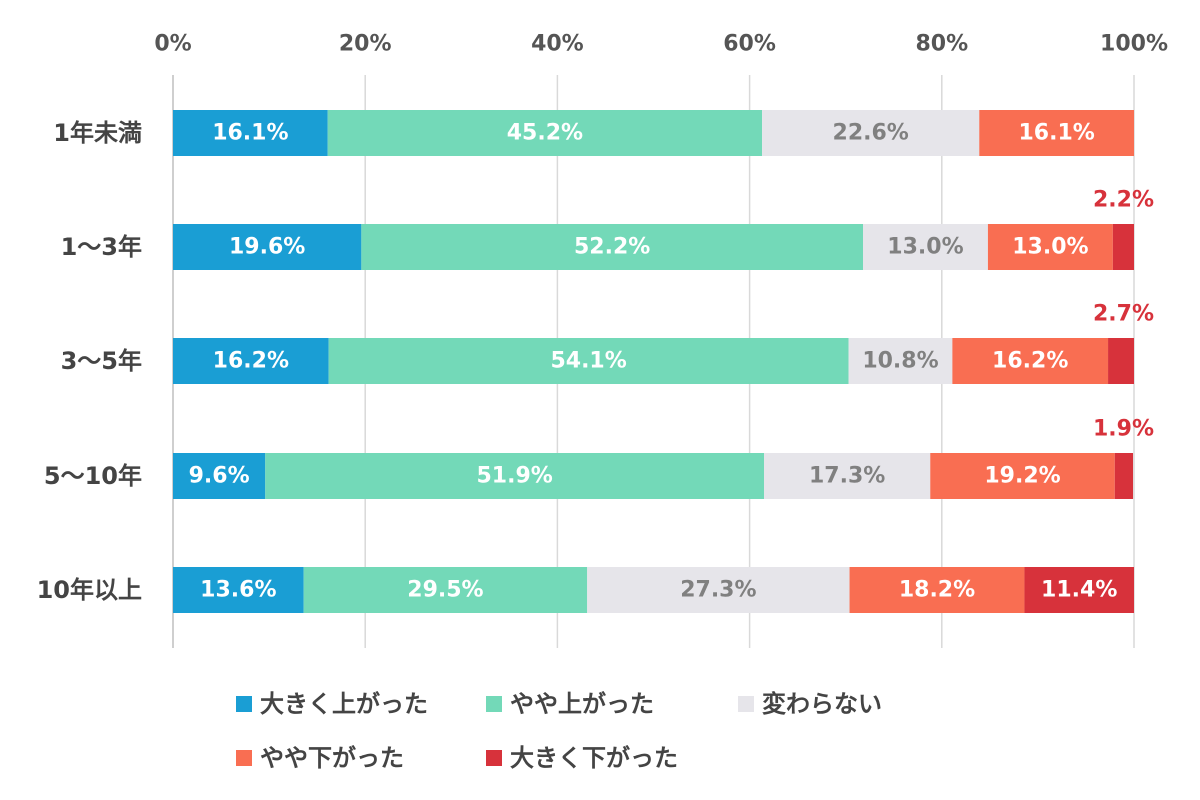 The image size is (1200, 800). I want to click on x-tick-label: 60%, so click(749, 44).